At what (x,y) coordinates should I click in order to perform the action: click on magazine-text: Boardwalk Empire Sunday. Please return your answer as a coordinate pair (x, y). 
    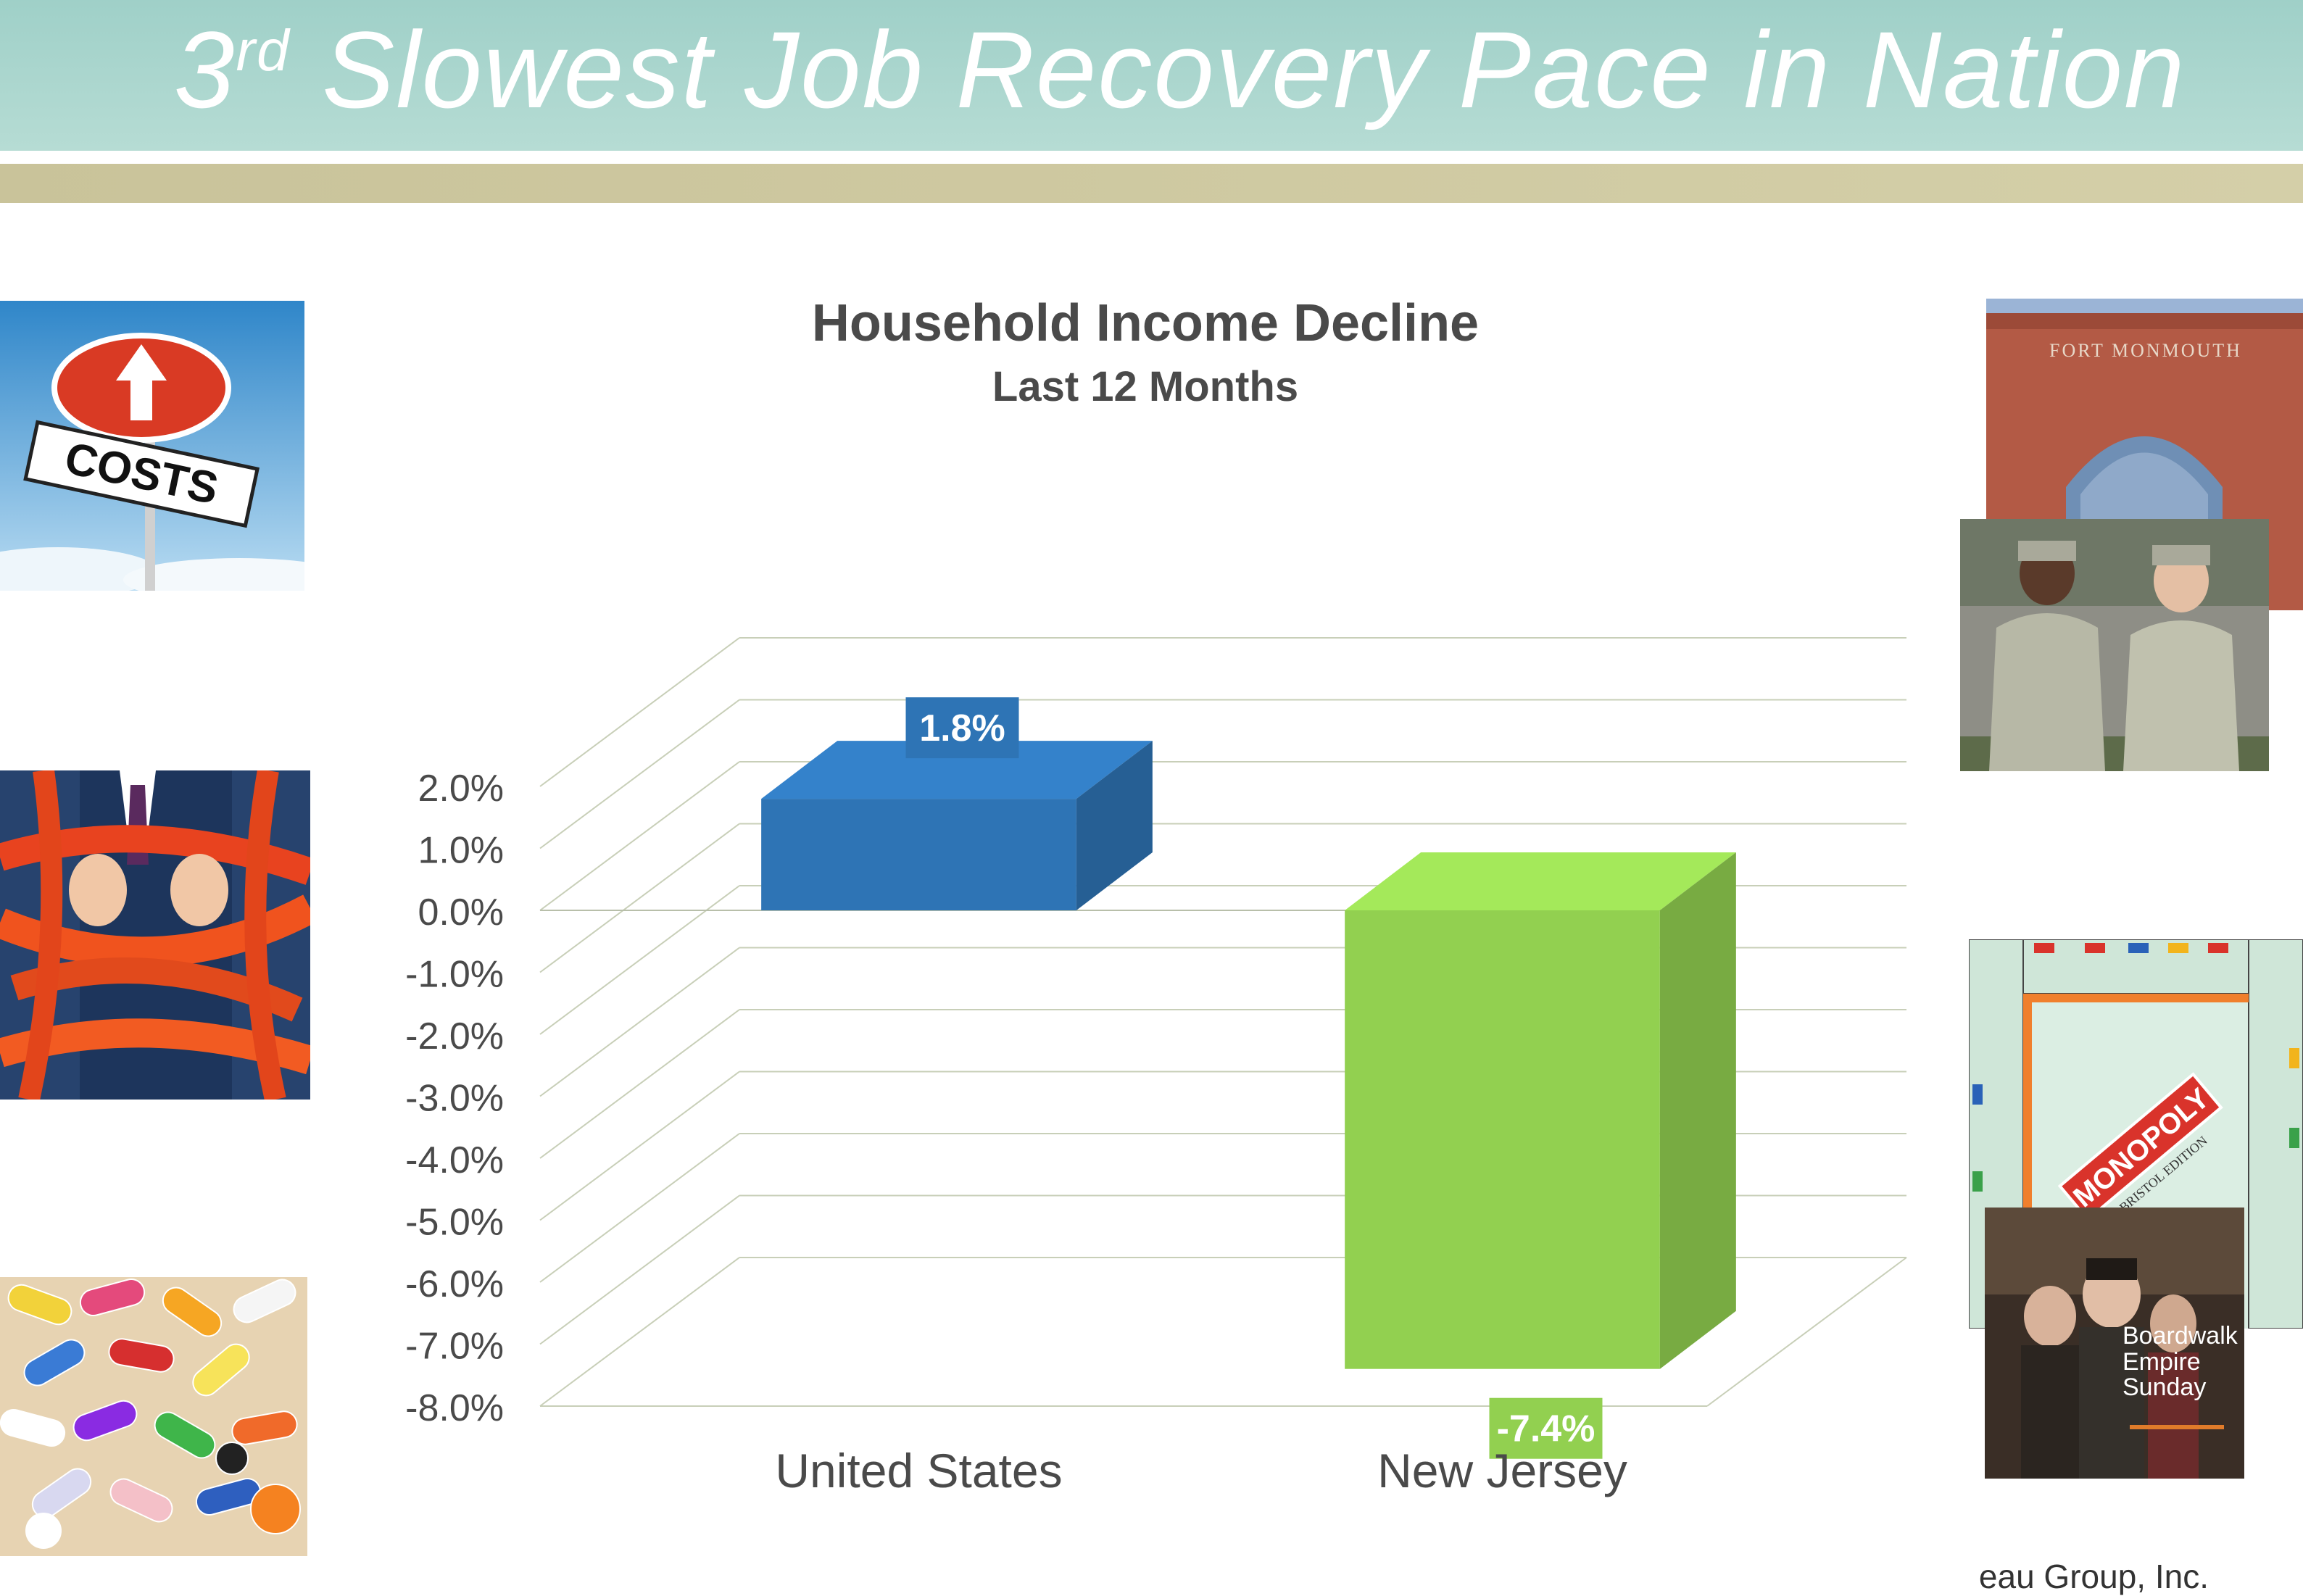
    Looking at the image, I should click on (2180, 1363).